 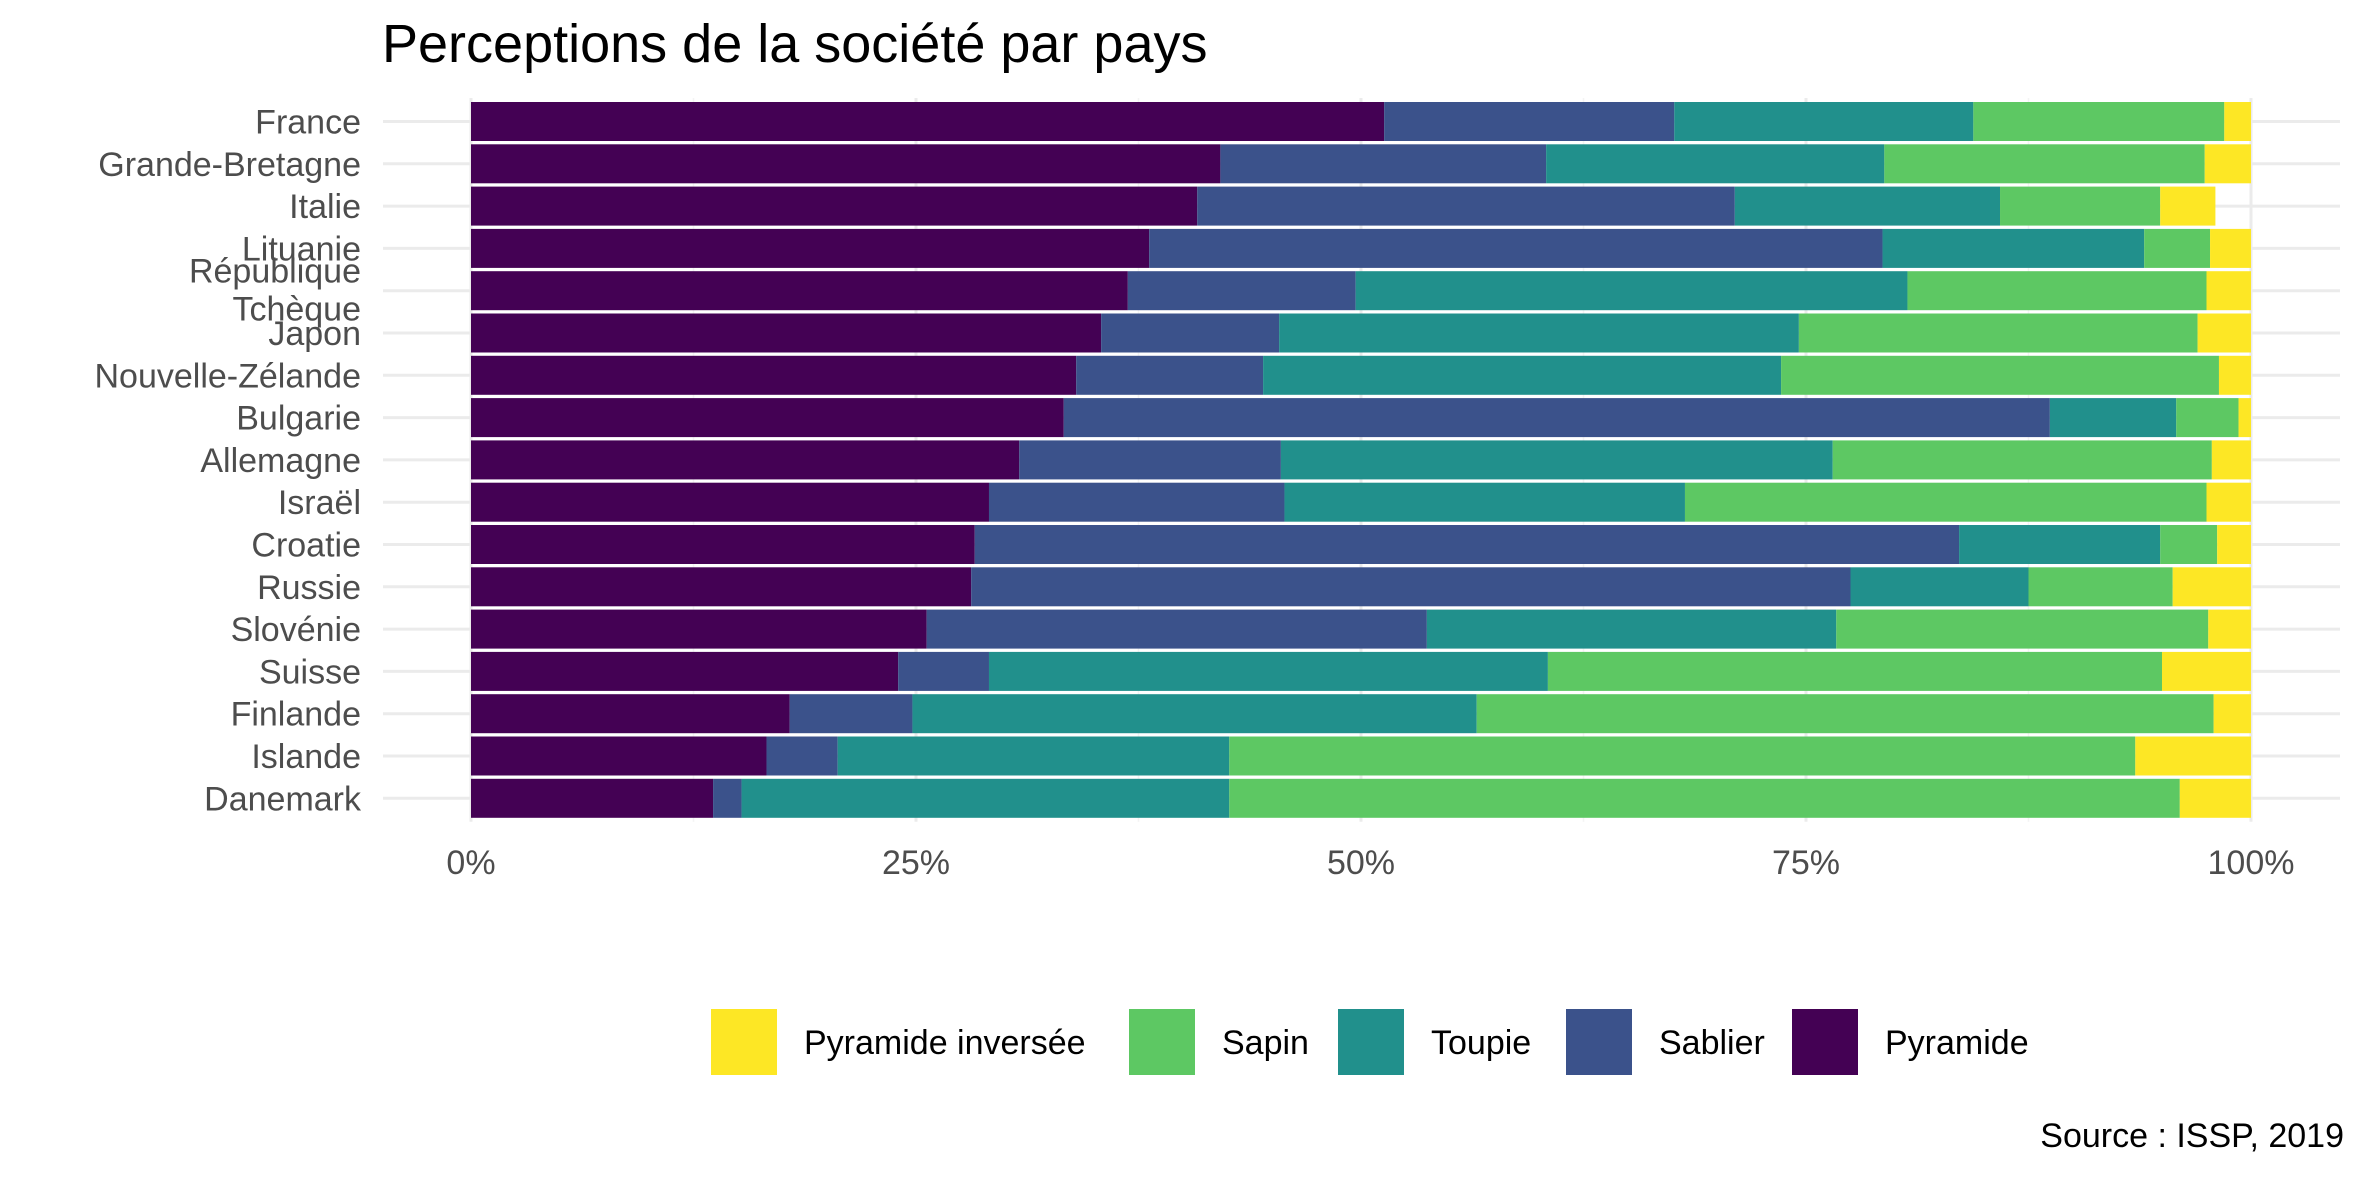 What do you see at coordinates (1466, 206) in the screenshot?
I see `bar-sablier-italie` at bounding box center [1466, 206].